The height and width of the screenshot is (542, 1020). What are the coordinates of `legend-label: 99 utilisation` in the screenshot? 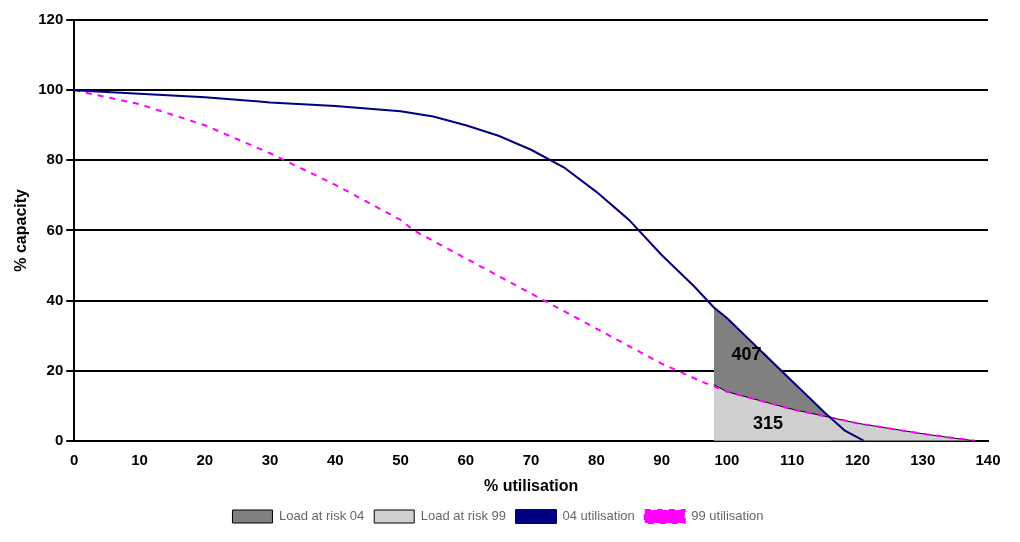 It's located at (727, 516).